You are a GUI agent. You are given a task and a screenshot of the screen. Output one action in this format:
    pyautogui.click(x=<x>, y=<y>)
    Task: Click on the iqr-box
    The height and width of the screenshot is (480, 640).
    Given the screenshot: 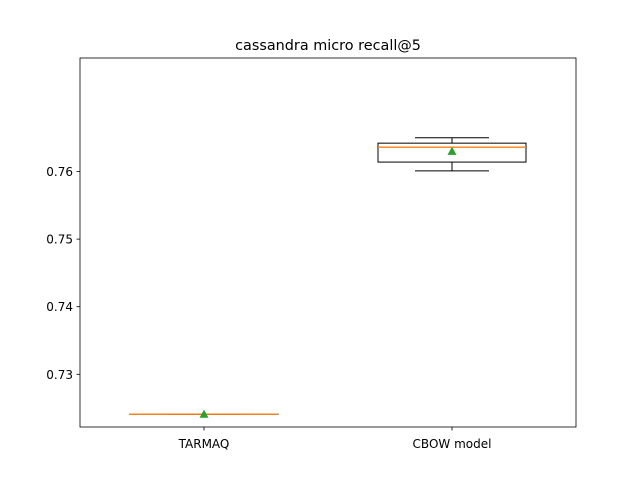 What is the action you would take?
    pyautogui.click(x=452, y=152)
    